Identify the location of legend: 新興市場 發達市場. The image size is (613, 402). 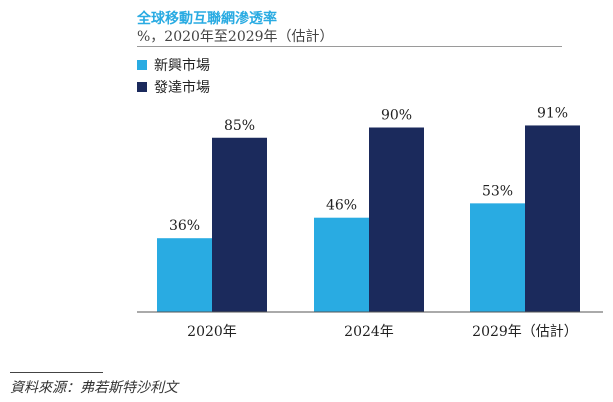
(173, 76).